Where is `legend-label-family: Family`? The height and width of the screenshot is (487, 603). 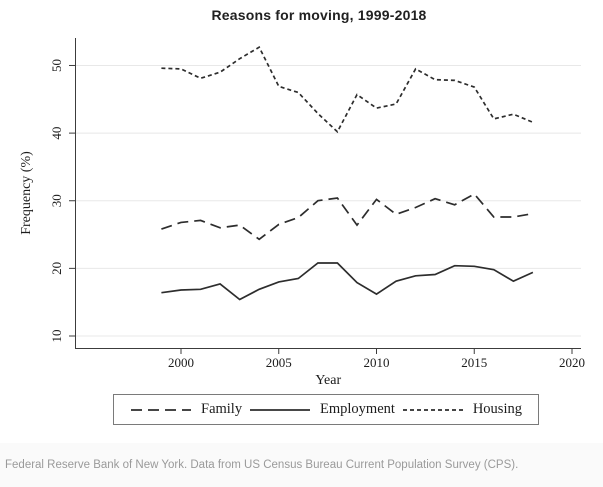 legend-label-family: Family is located at coordinates (222, 409).